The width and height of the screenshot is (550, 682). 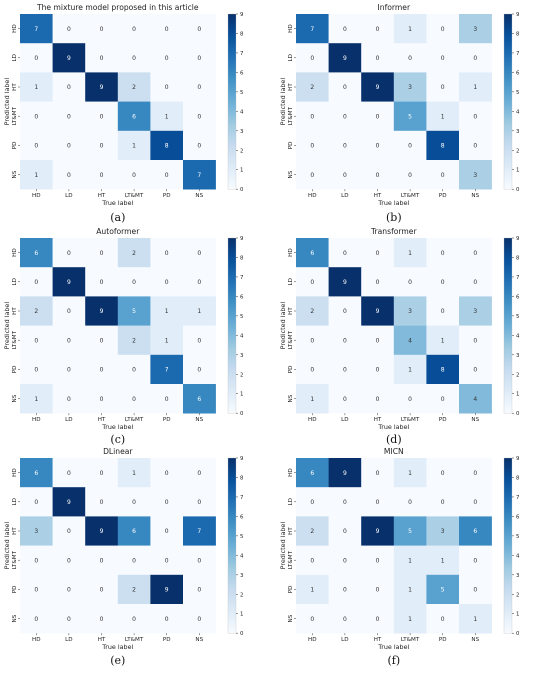 What do you see at coordinates (410, 370) in the screenshot?
I see `panel-4-cell-label-4-3: 1` at bounding box center [410, 370].